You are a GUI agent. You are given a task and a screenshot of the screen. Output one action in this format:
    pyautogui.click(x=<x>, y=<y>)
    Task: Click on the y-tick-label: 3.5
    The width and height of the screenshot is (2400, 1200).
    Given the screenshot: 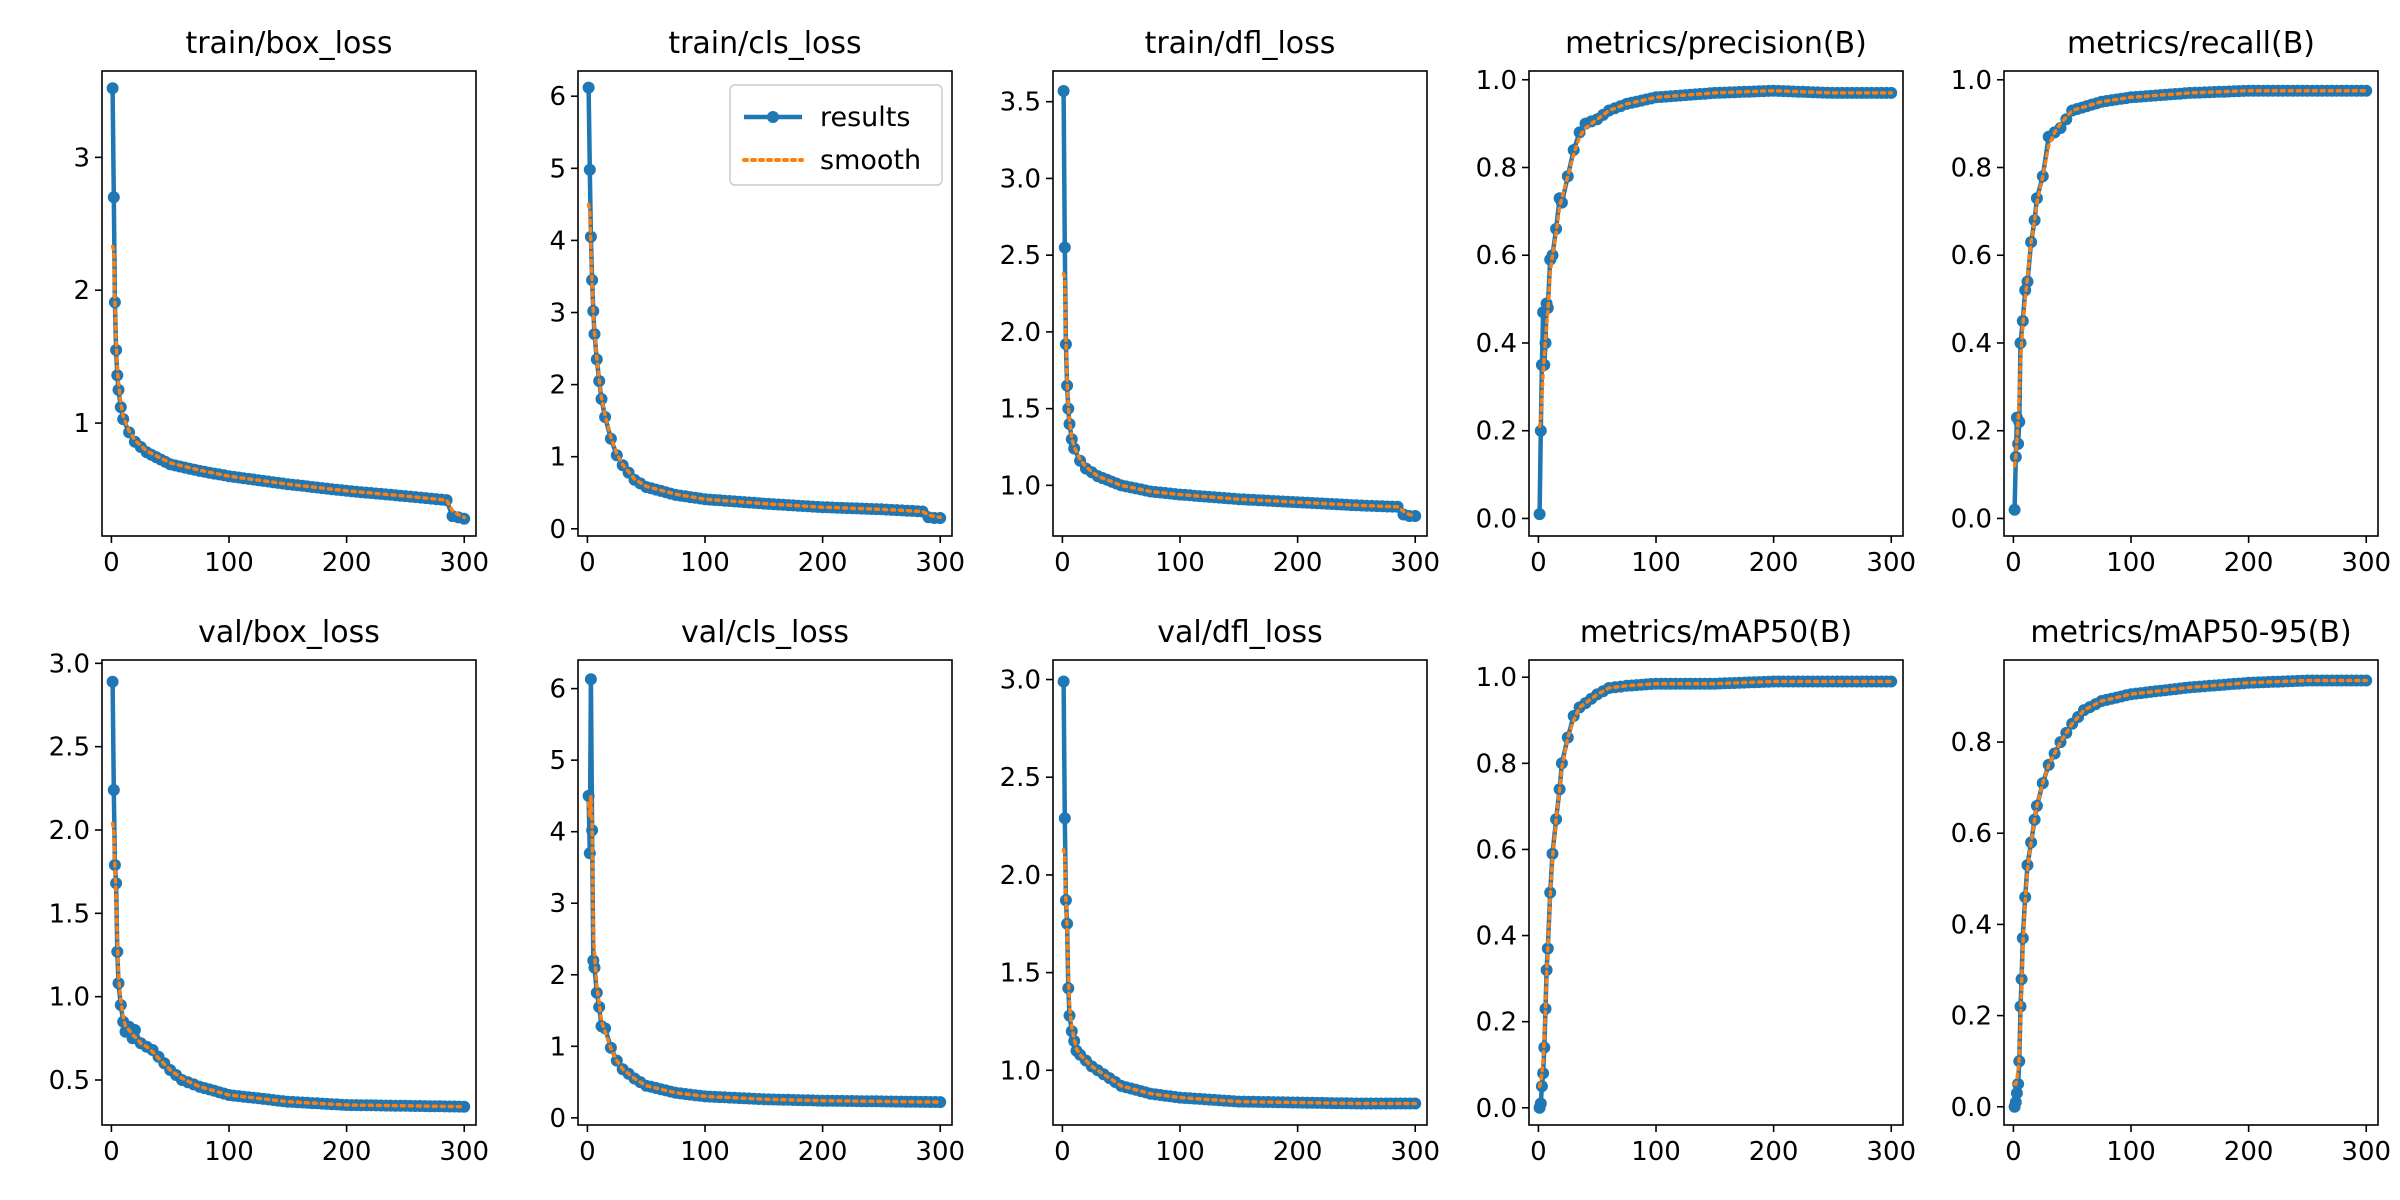 What is the action you would take?
    pyautogui.click(x=1020, y=103)
    